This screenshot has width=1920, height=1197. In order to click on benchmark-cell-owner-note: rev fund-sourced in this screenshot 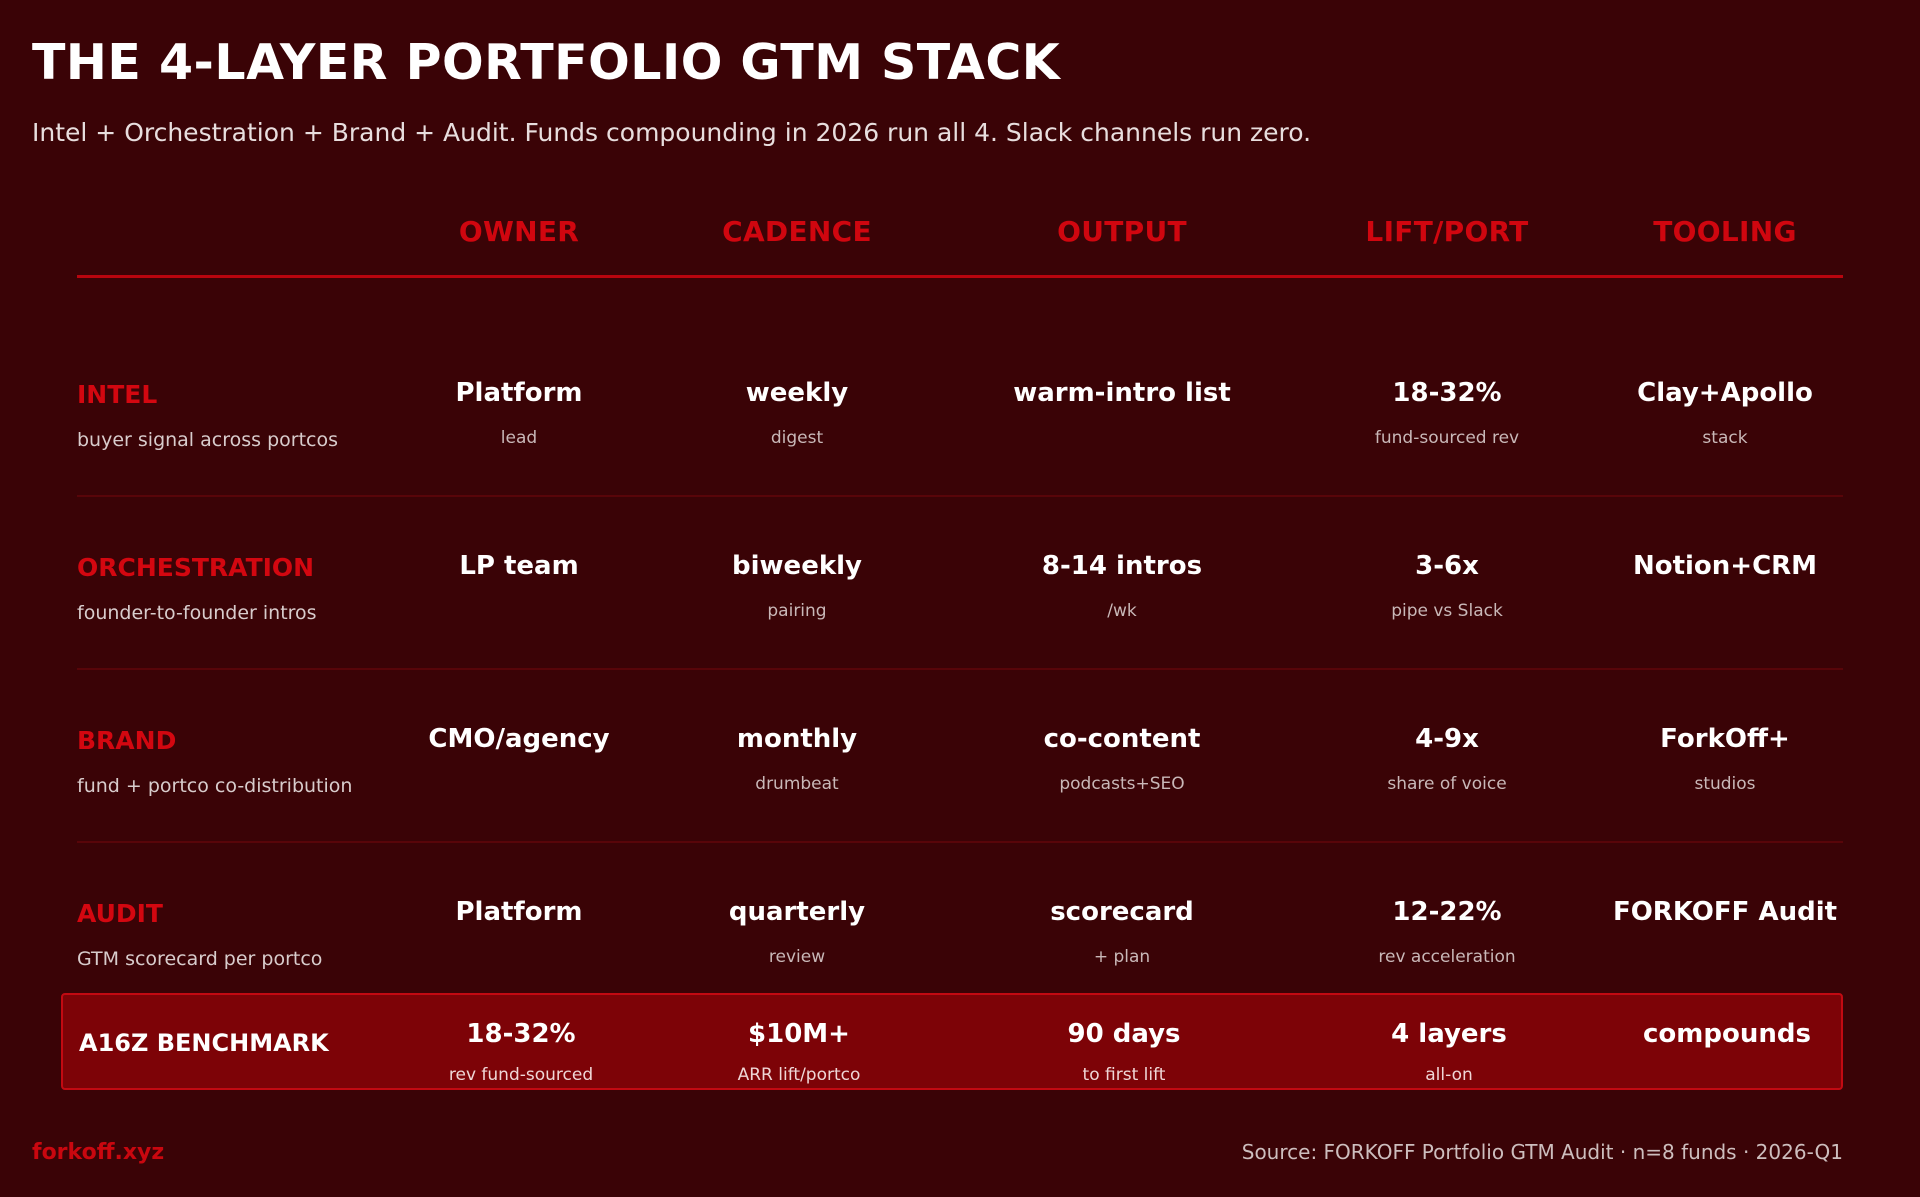, I will do `click(521, 1075)`.